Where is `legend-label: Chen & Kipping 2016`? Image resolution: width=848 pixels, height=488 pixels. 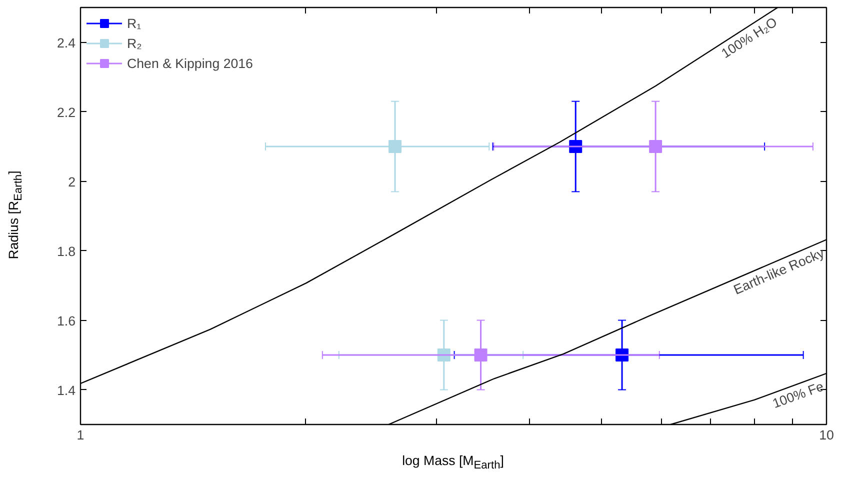 legend-label: Chen & Kipping 2016 is located at coordinates (190, 63).